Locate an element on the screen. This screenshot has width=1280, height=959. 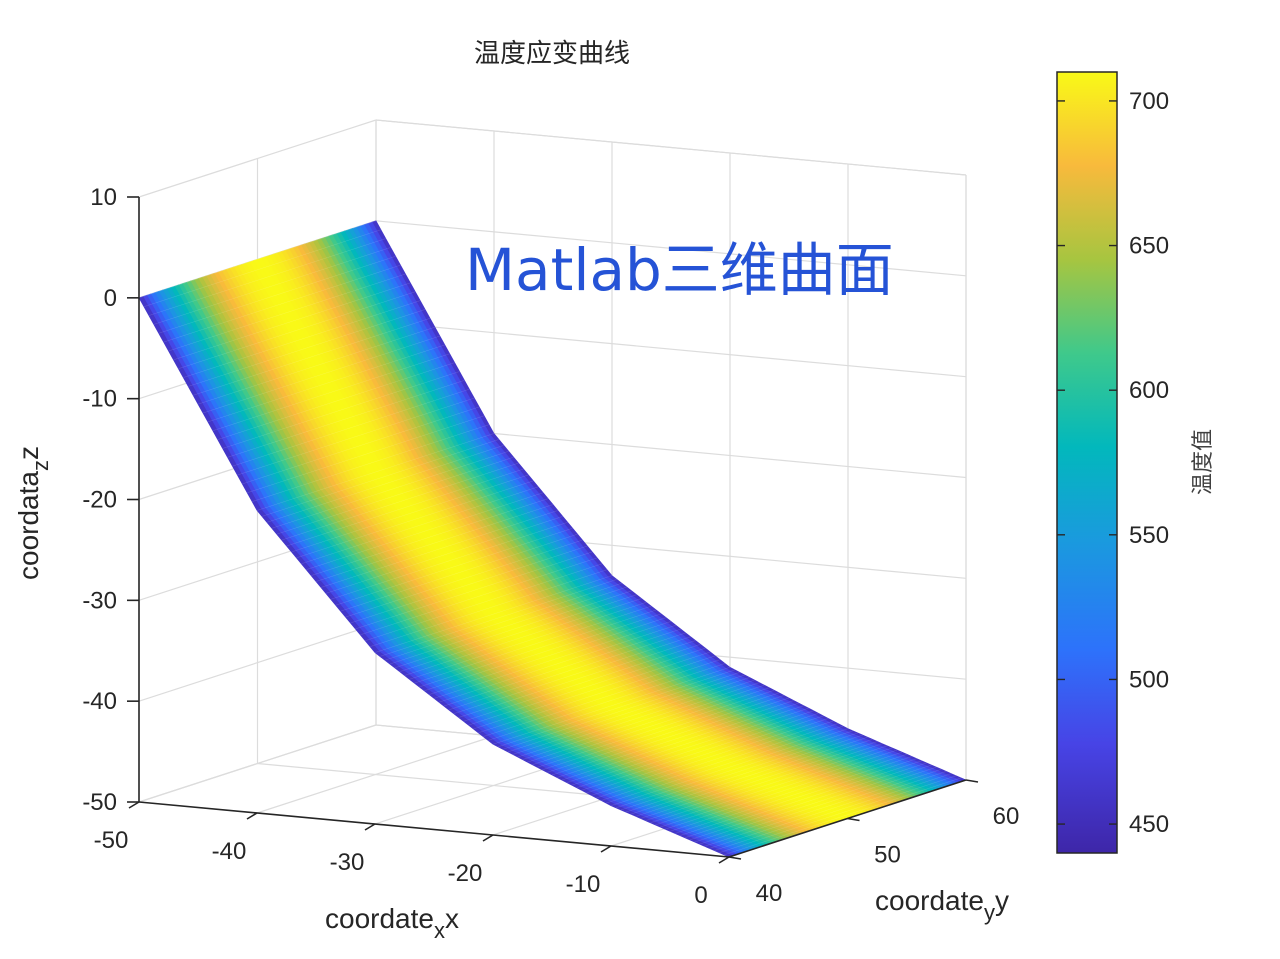
colorbar-label: 温度值 is located at coordinates (1203, 462).